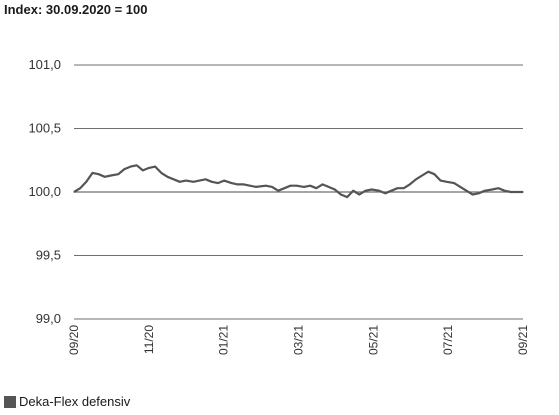 The image size is (559, 415). I want to click on x-tick-label: 09/20, so click(74, 340).